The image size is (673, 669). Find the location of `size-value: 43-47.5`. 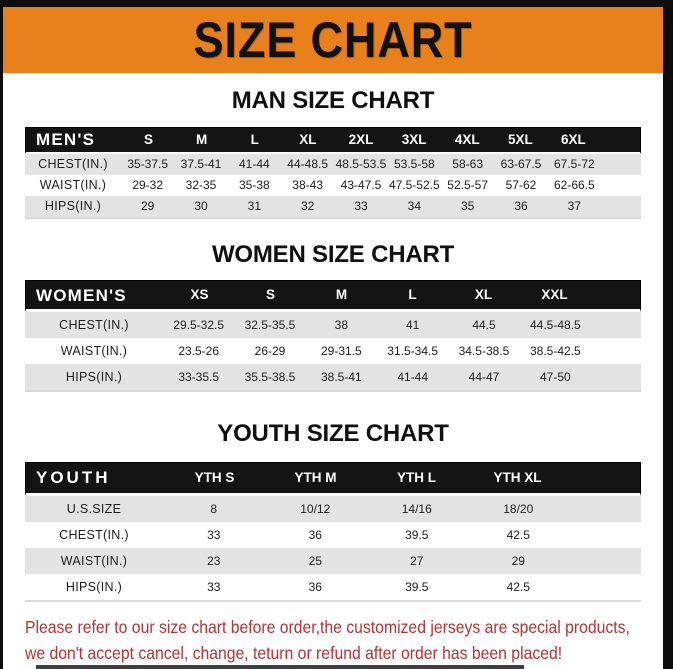

size-value: 43-47.5 is located at coordinates (361, 185).